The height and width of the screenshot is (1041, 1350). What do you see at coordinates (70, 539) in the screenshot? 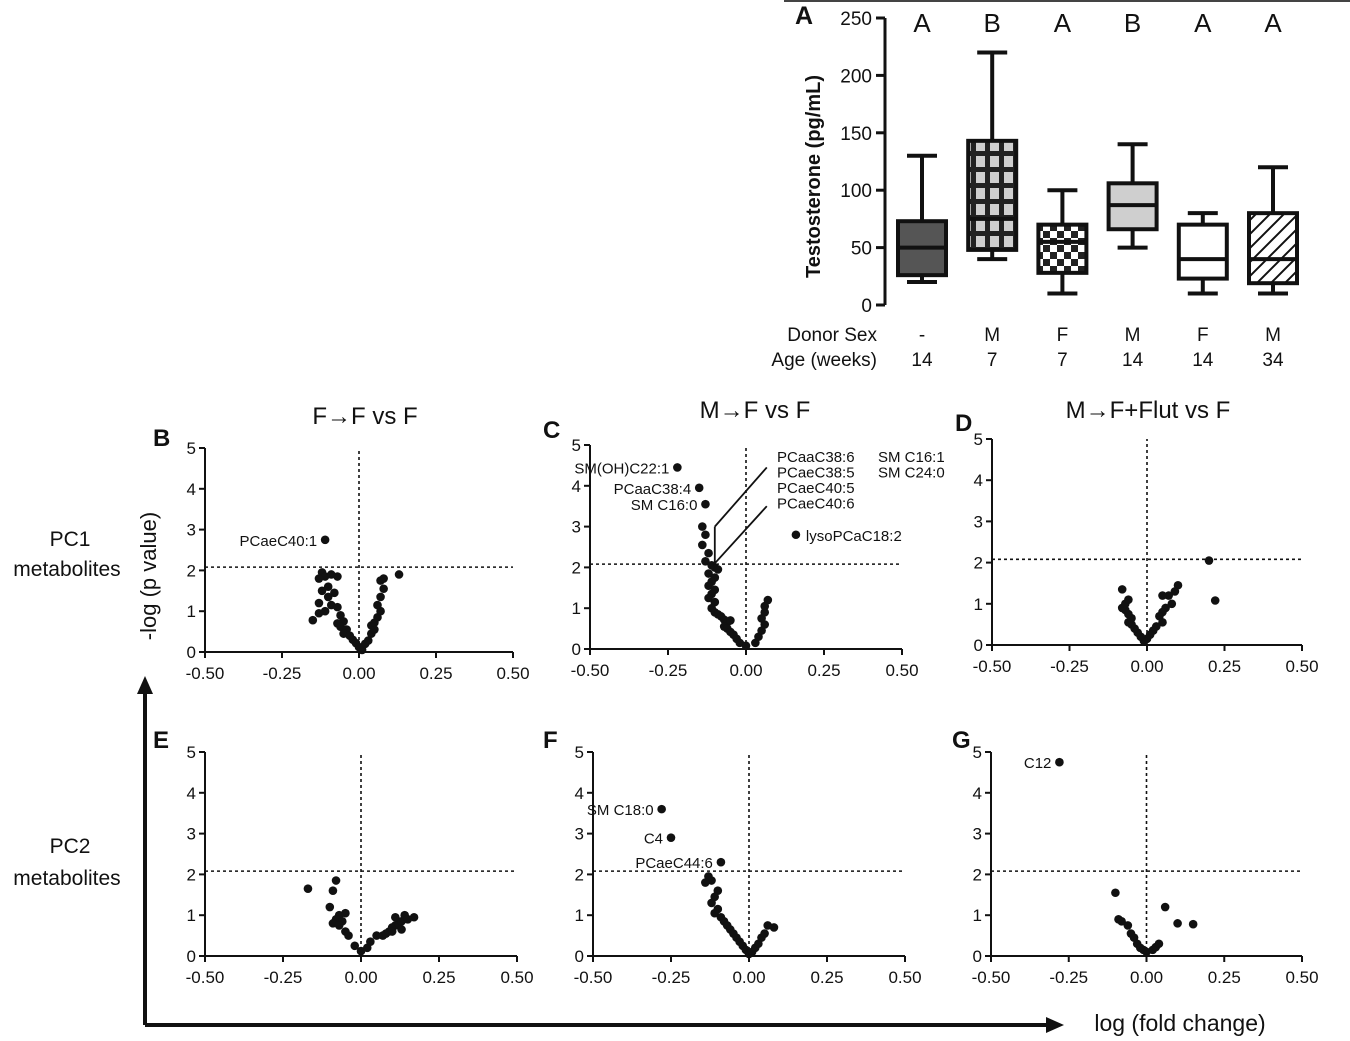
I see `row-label-pc1-line1: PC1` at bounding box center [70, 539].